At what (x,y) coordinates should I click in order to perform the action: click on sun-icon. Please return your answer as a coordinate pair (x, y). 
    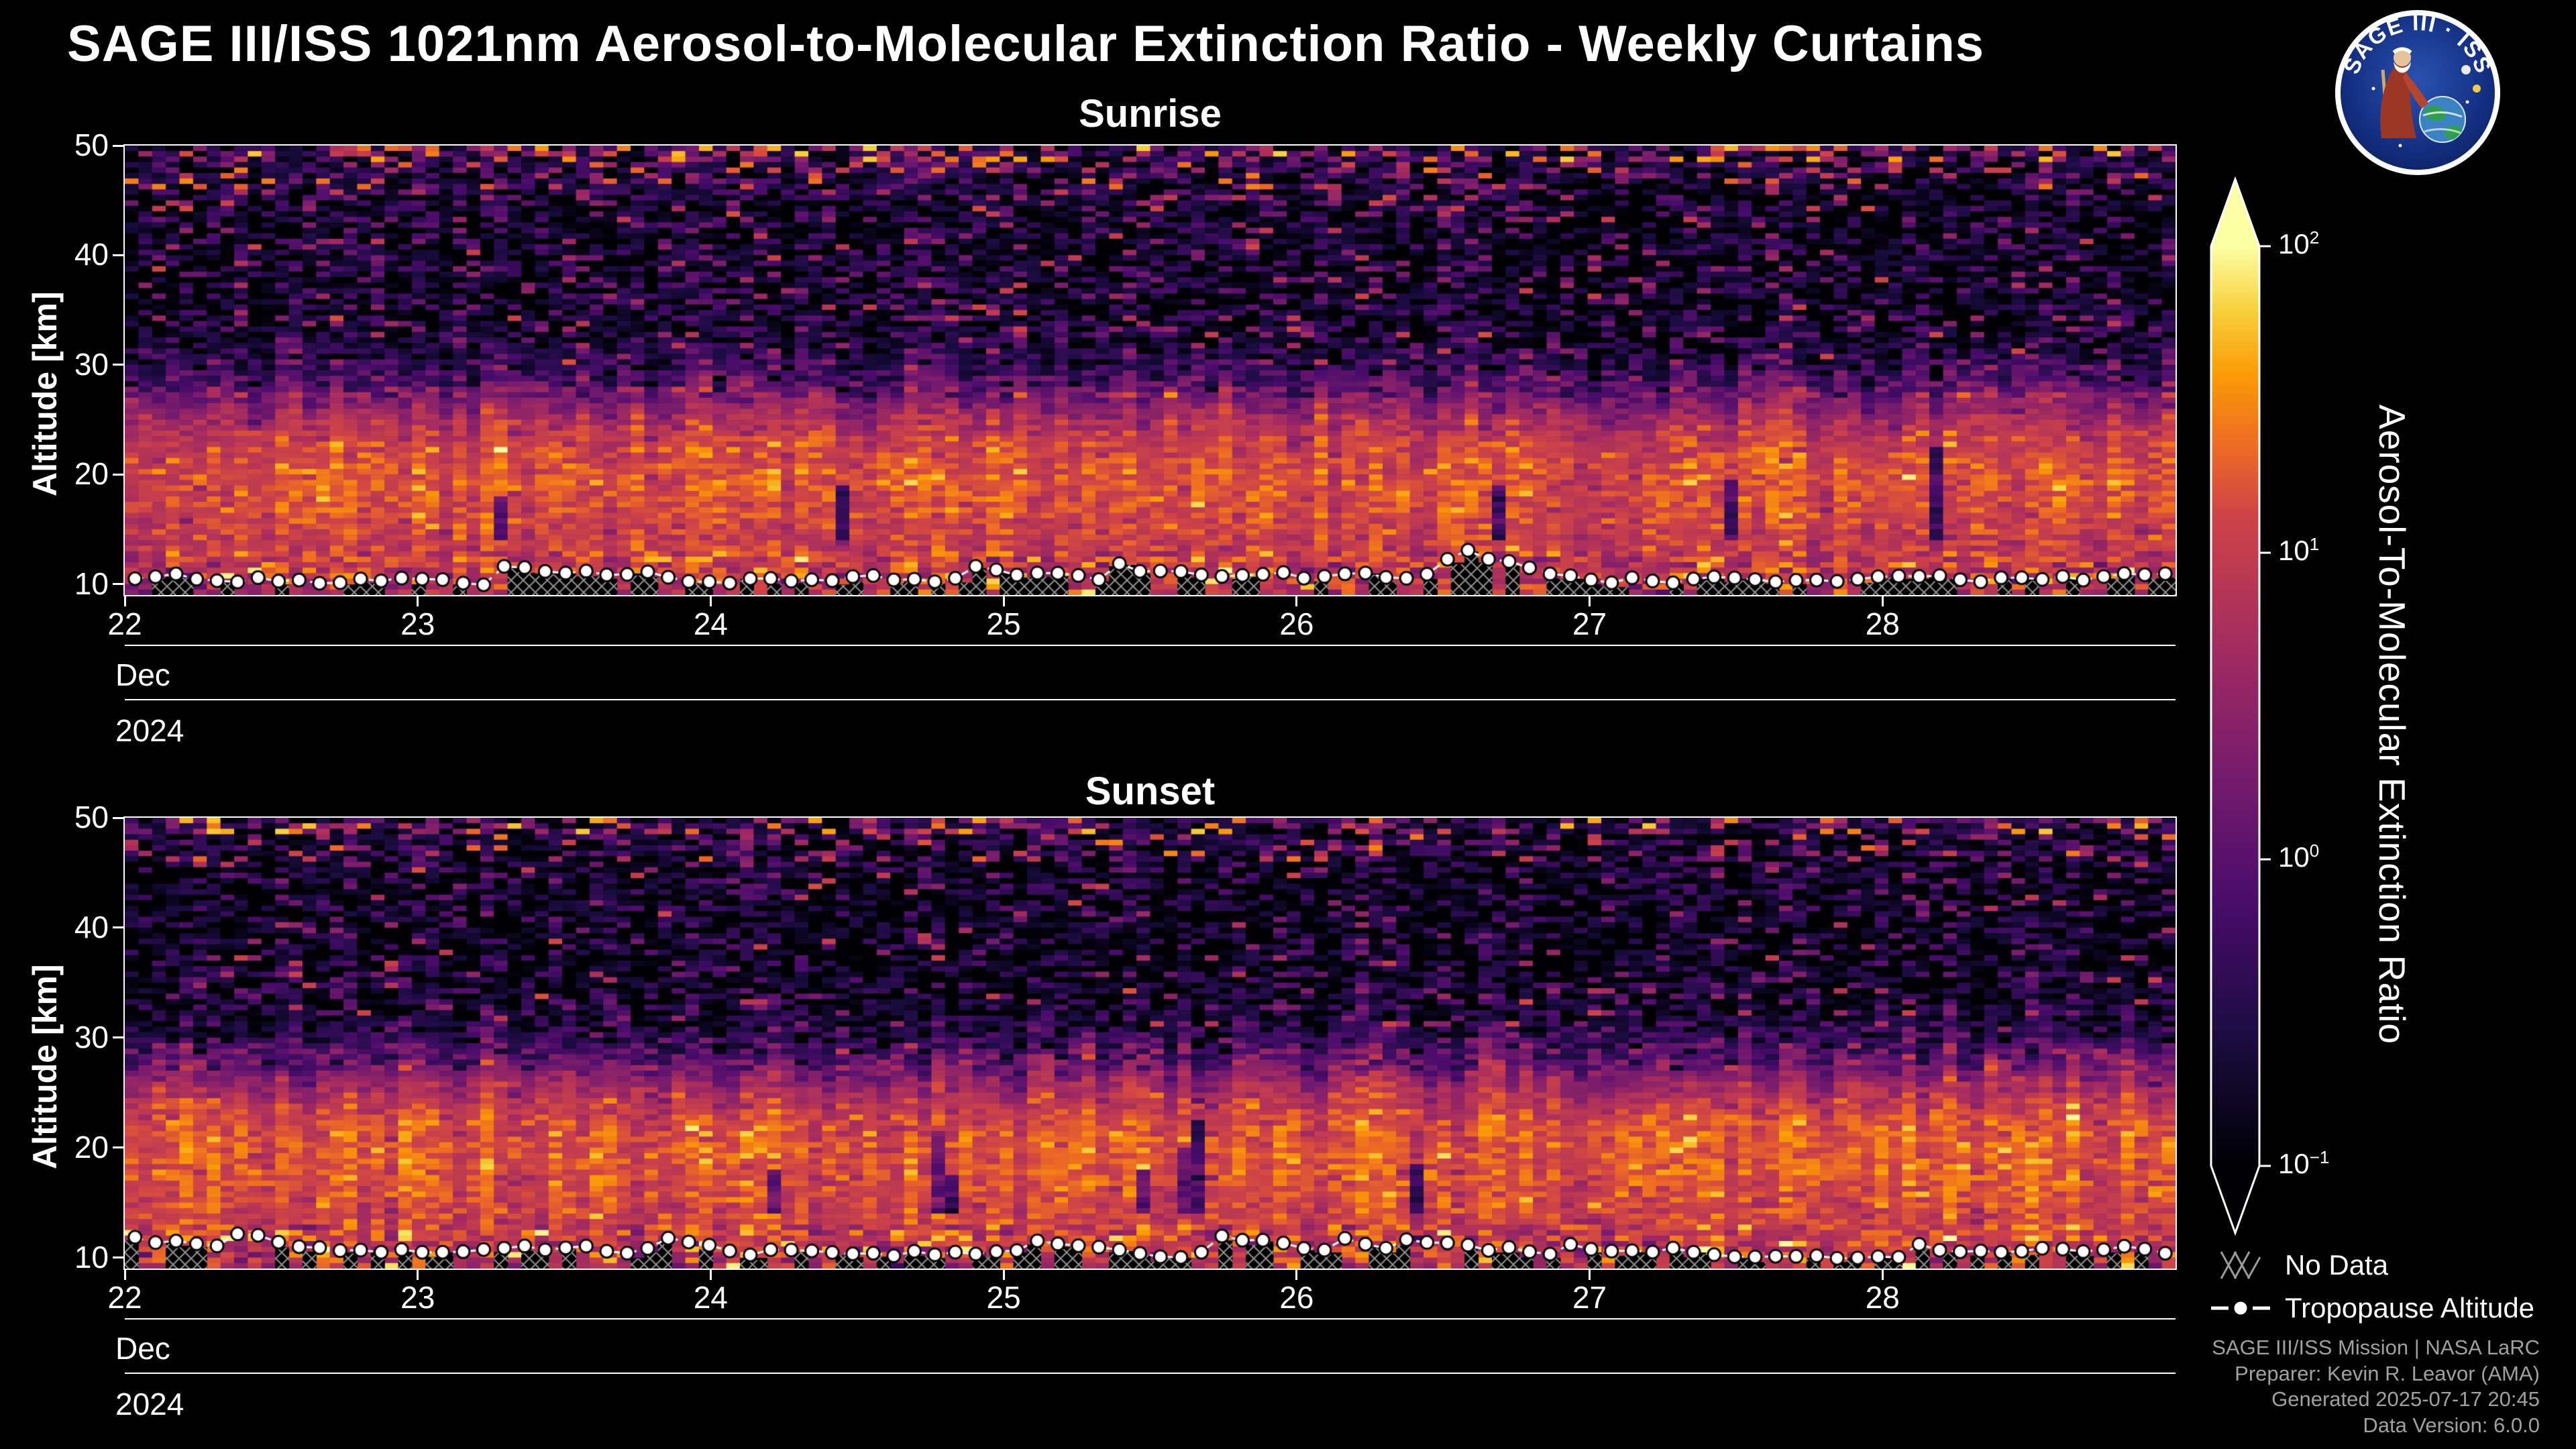
    Looking at the image, I should click on (2477, 89).